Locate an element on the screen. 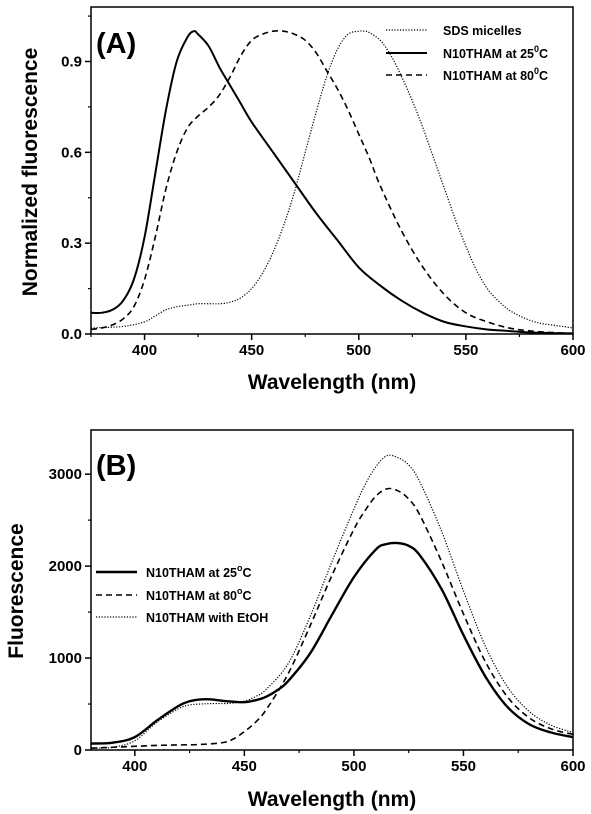 Image resolution: width=591 pixels, height=814 pixels. legend-item-25c: N10THAM at 250C is located at coordinates (467, 52).